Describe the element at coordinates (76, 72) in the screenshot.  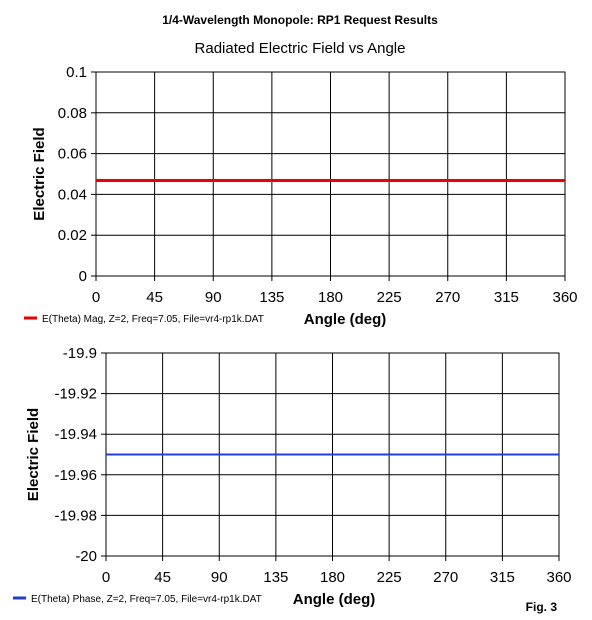
I see `y-tick-label: 0.1` at that location.